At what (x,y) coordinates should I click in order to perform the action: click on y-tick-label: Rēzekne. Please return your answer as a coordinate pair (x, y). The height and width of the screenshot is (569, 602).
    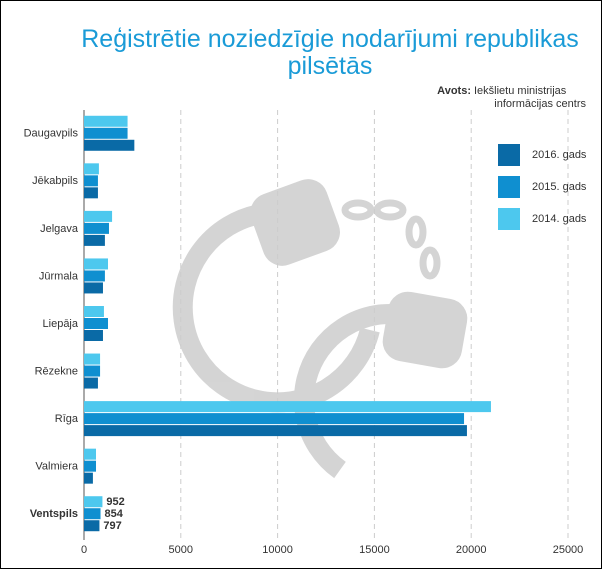
    Looking at the image, I should click on (56, 371).